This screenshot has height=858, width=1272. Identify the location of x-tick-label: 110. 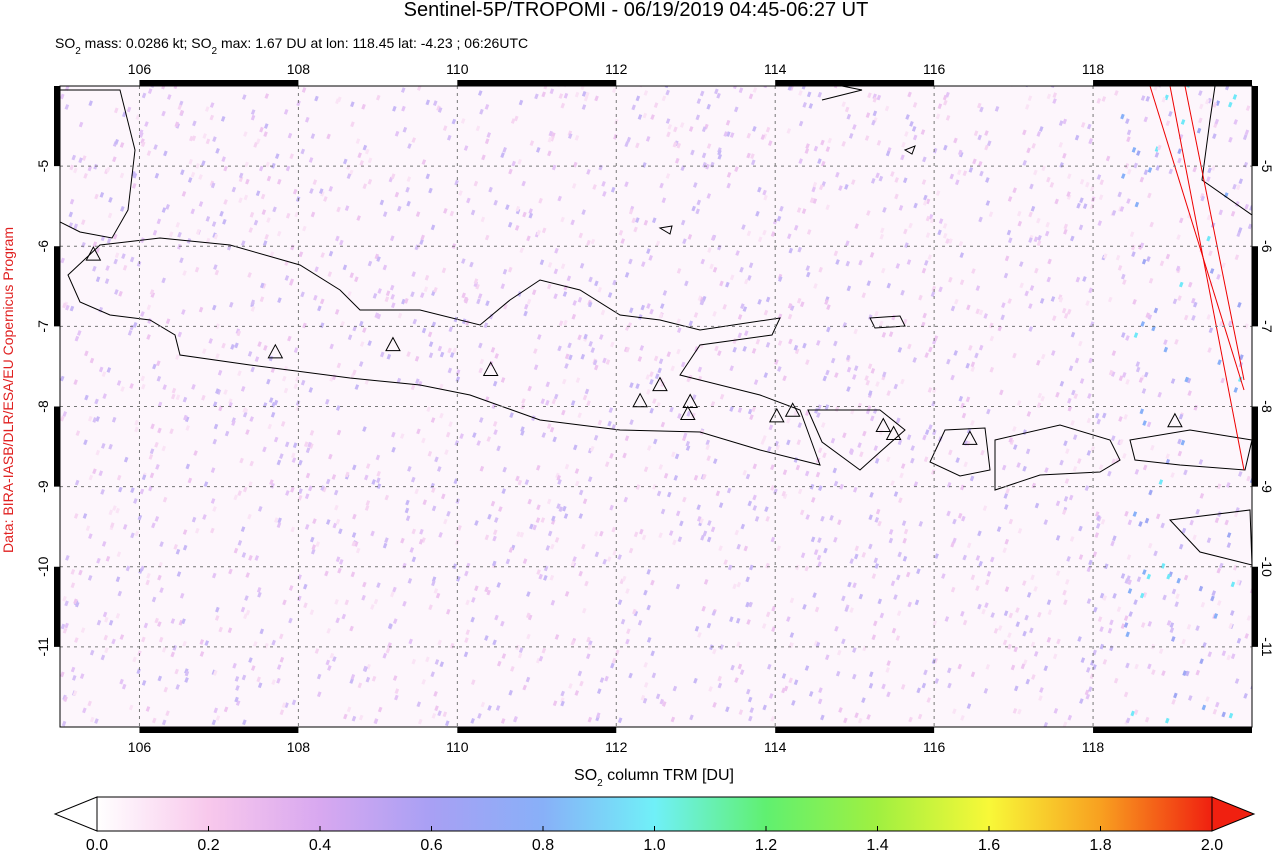
(457, 69).